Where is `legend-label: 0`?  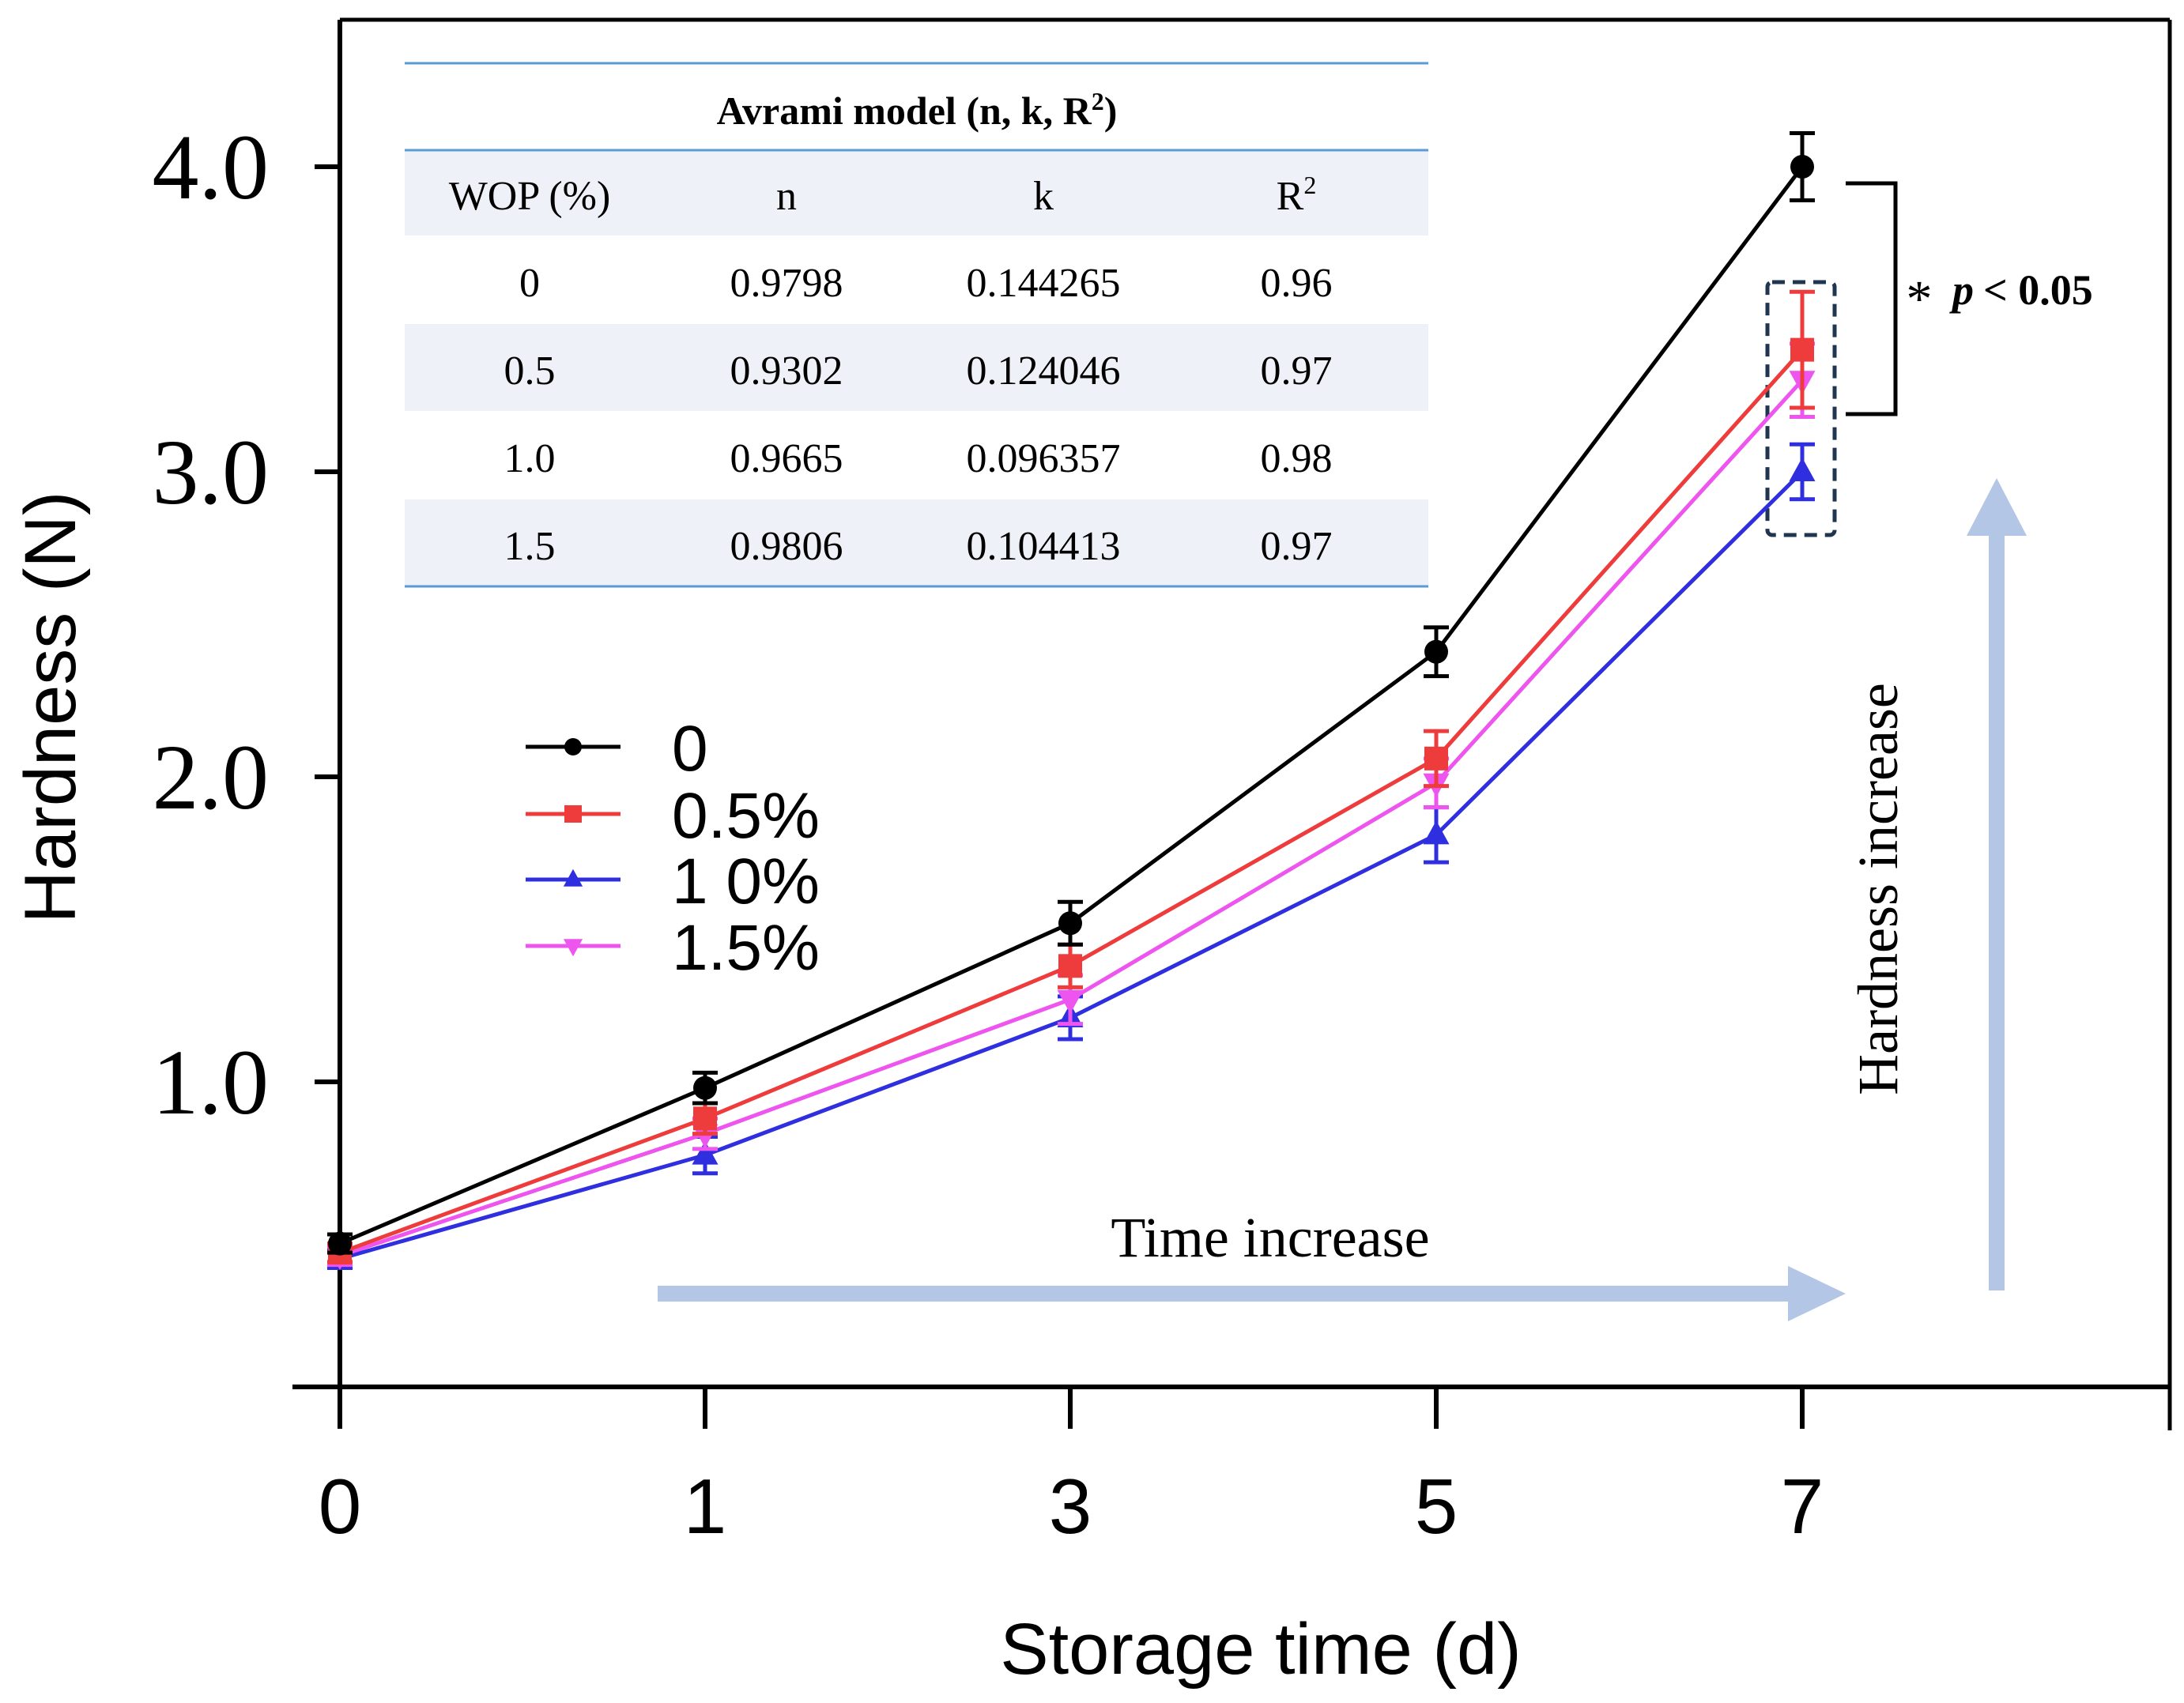
legend-label: 0 is located at coordinates (690, 749).